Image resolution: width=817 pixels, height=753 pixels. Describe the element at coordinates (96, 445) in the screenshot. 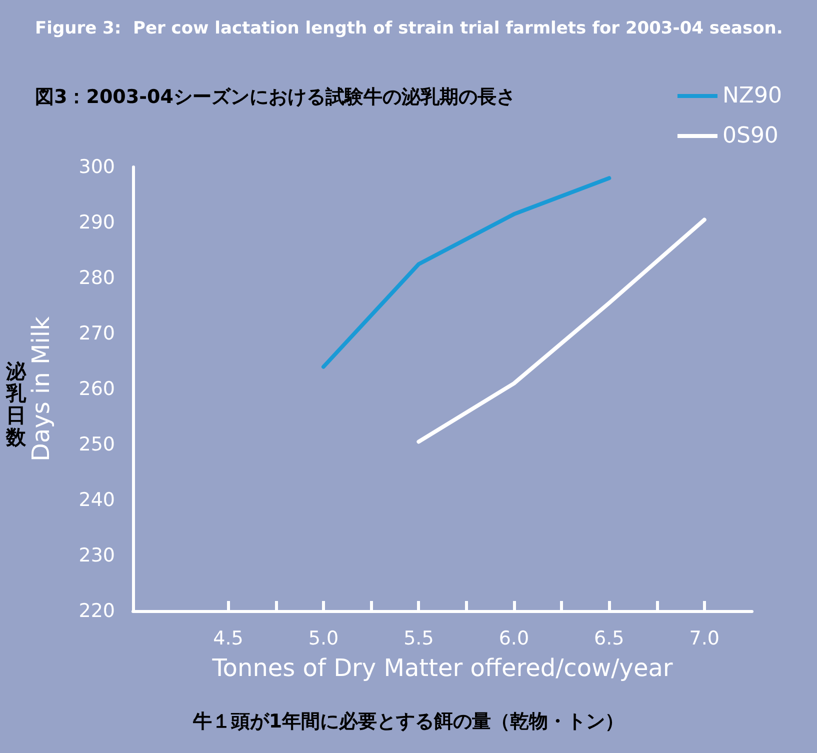

I see `y-tick-label: 250` at that location.